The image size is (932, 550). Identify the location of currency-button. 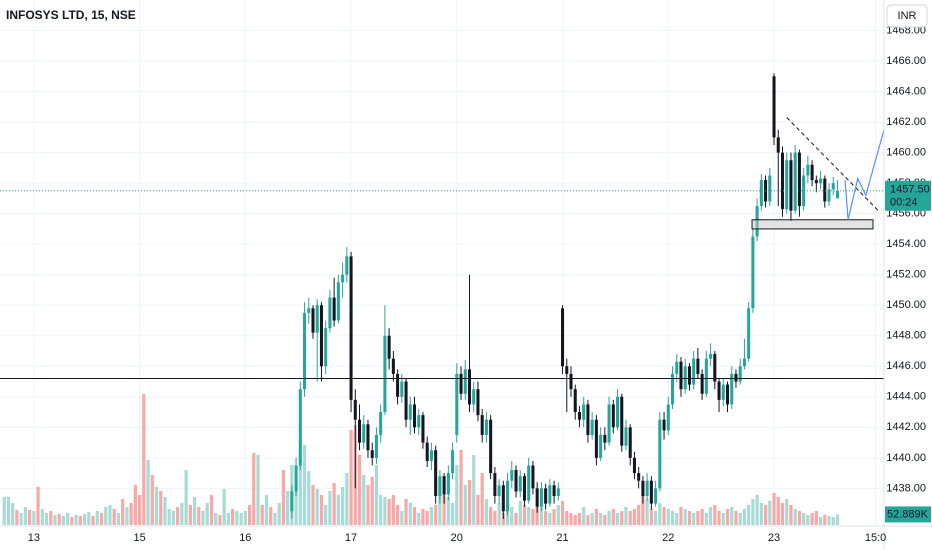
(907, 16).